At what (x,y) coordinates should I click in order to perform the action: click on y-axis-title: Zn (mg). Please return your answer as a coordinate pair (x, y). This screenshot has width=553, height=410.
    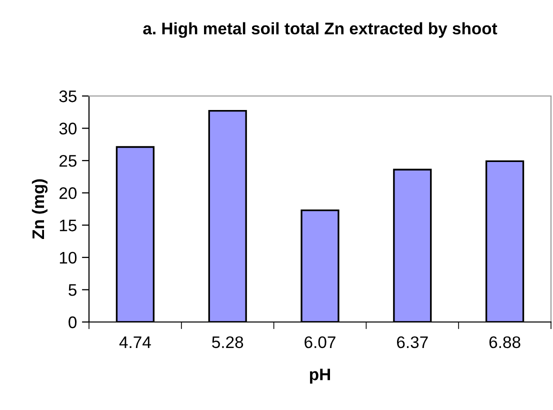
    Looking at the image, I should click on (40, 209).